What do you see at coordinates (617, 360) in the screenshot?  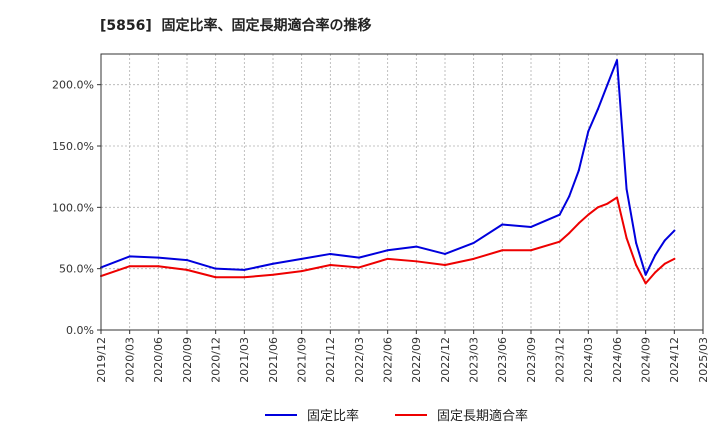 I see `x-tick-label: 2024/06` at bounding box center [617, 360].